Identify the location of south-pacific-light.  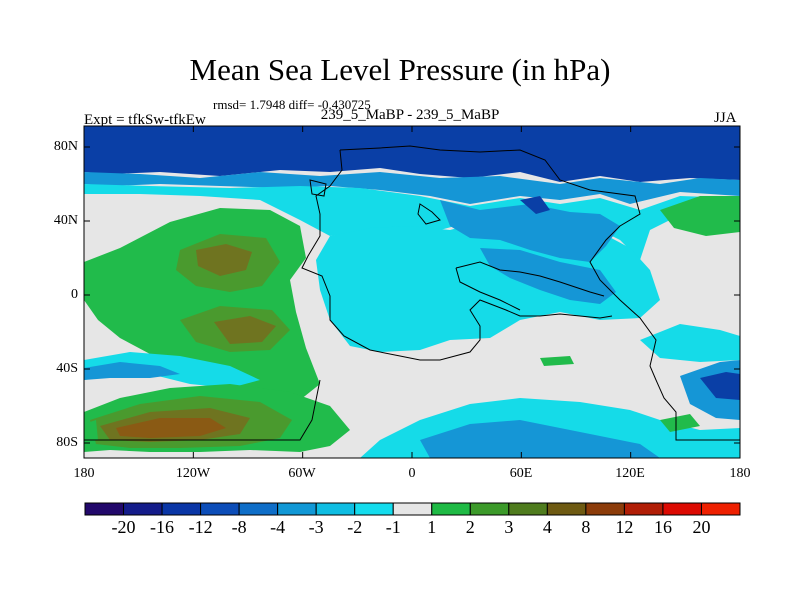
(172, 370).